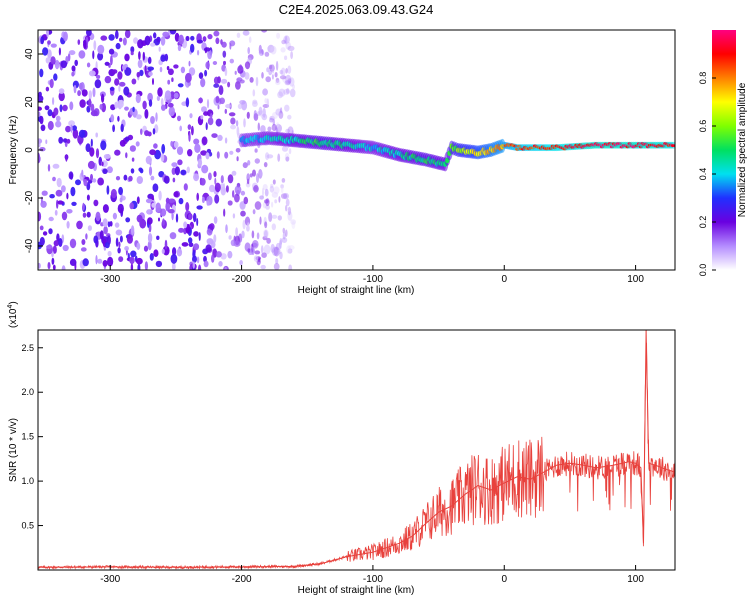 This screenshot has width=750, height=600. What do you see at coordinates (742, 149) in the screenshot?
I see `colorbar-label: Normalized spectral amplitude` at bounding box center [742, 149].